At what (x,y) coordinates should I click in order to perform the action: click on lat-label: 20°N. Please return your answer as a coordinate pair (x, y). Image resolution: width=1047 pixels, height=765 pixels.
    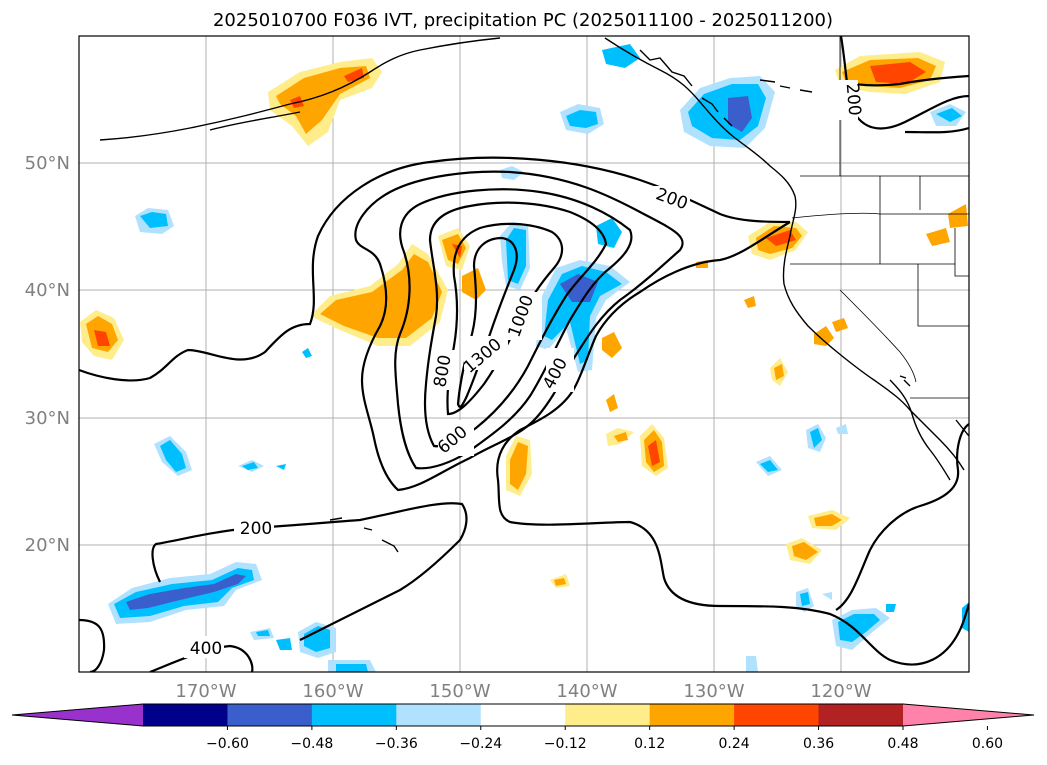
    Looking at the image, I should click on (47, 545).